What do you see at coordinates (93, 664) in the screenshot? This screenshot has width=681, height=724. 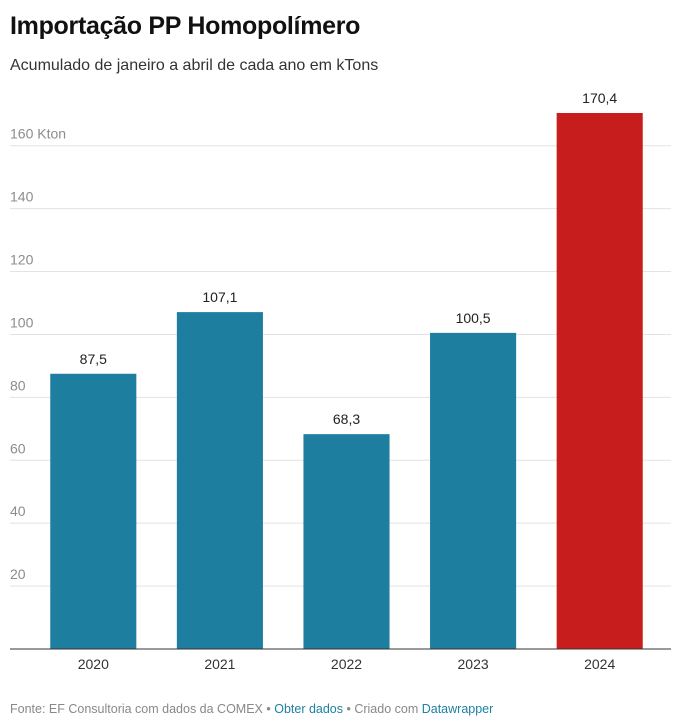 I see `x-tick-label: 2020` at bounding box center [93, 664].